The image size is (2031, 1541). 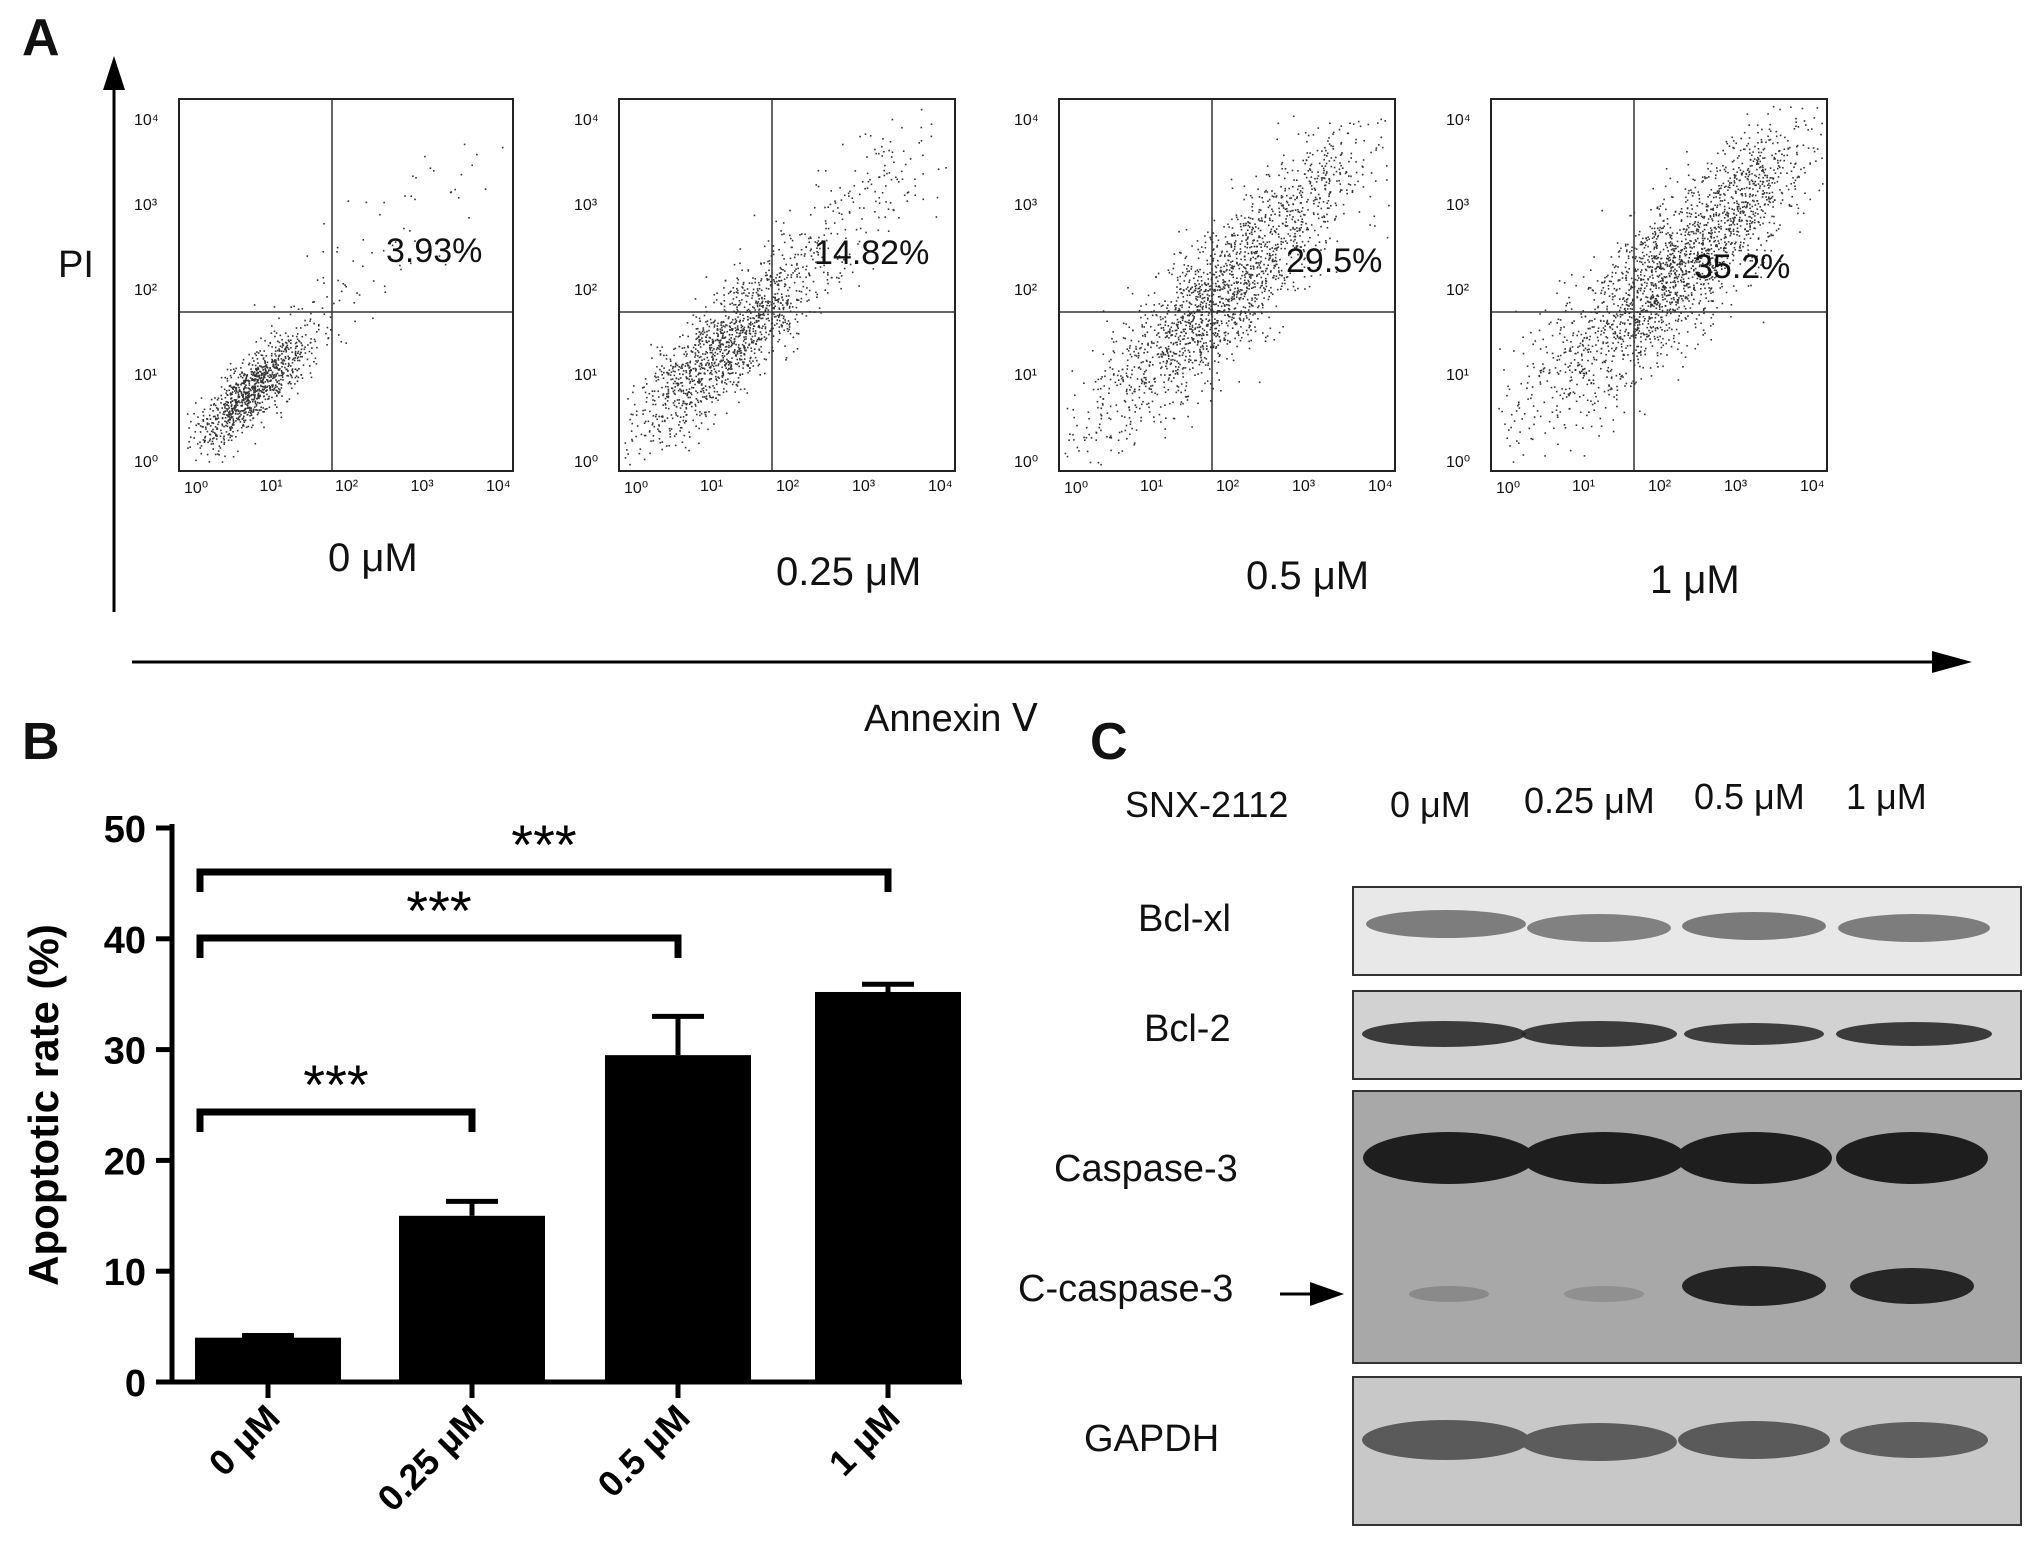 I want to click on flow-y-tick-0-3: 10³, so click(x=146, y=205).